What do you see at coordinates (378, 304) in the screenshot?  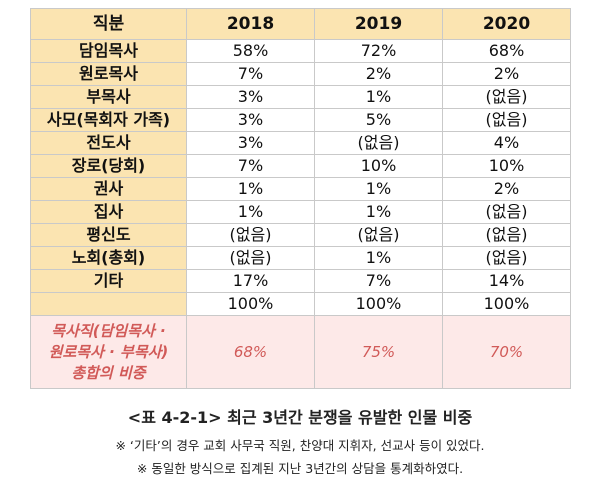 I see `total-2019: 100%` at bounding box center [378, 304].